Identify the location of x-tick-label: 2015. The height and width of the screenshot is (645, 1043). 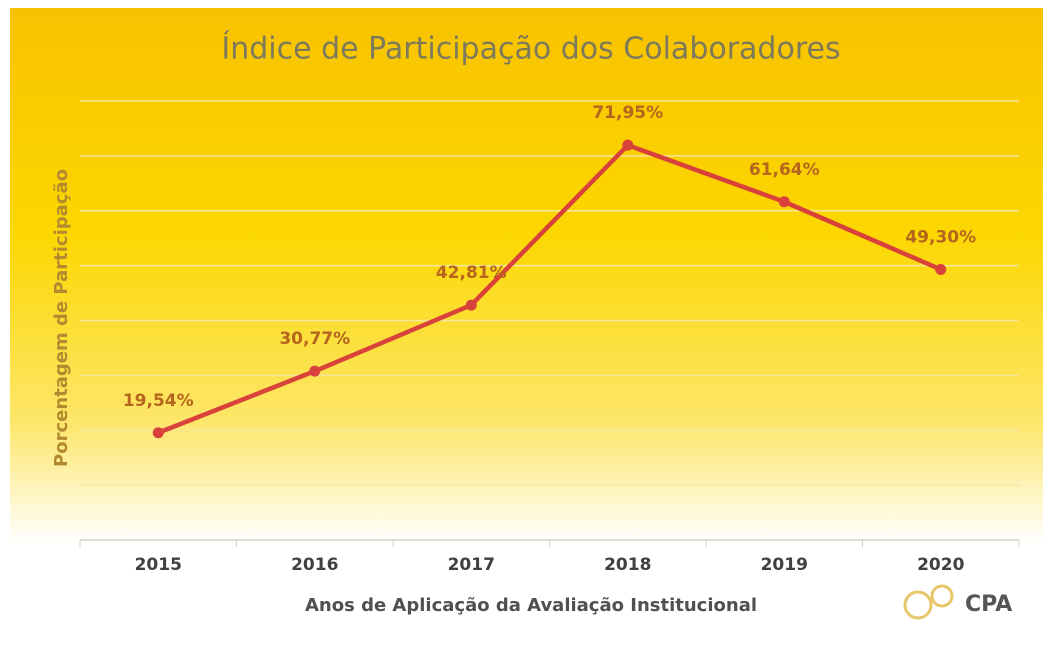
(158, 565).